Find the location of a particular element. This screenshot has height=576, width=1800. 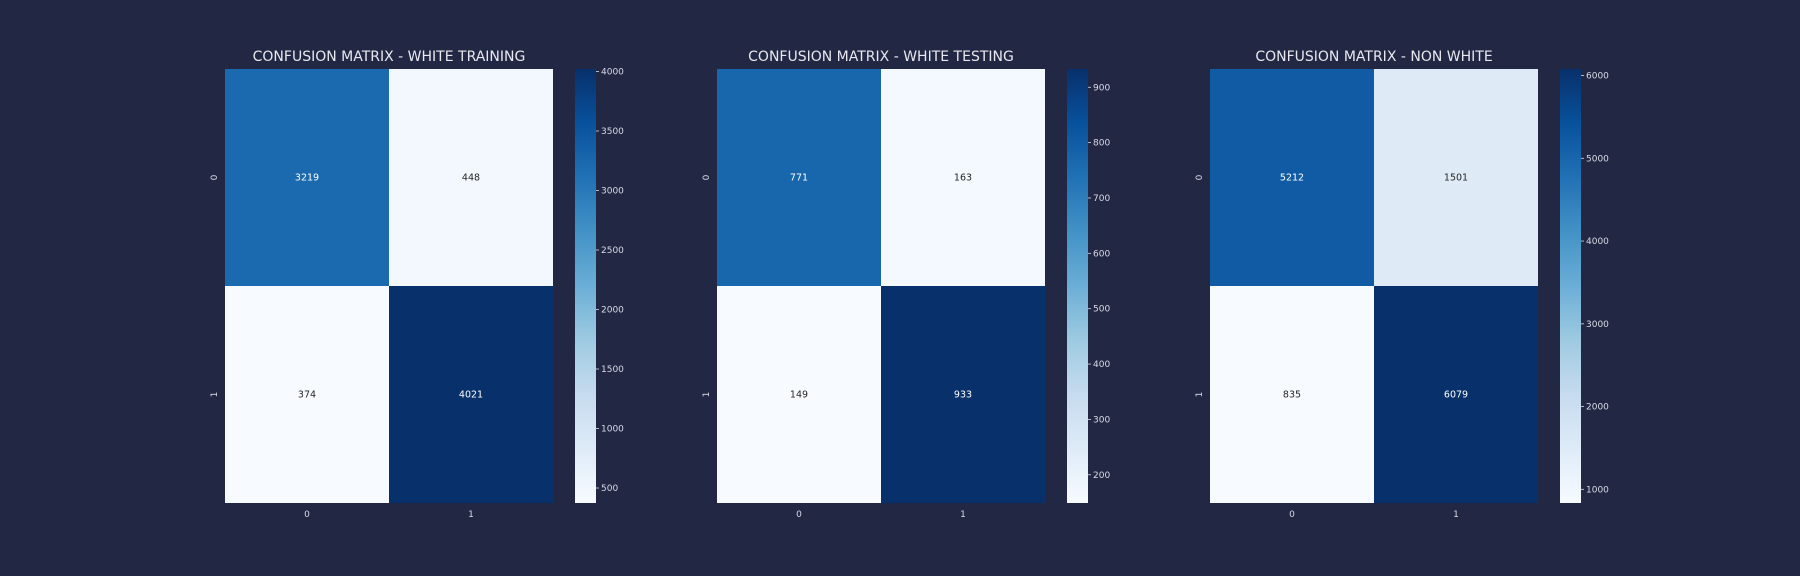

cell-value-label: 448 is located at coordinates (471, 178).